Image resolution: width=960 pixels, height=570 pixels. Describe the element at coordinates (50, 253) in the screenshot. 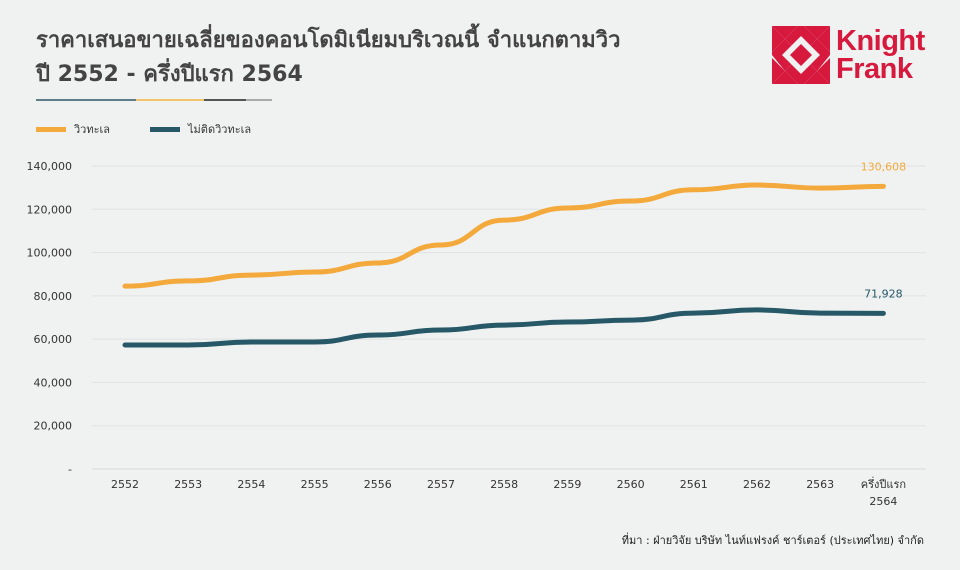

I see `y-tick-label: 100,000` at that location.